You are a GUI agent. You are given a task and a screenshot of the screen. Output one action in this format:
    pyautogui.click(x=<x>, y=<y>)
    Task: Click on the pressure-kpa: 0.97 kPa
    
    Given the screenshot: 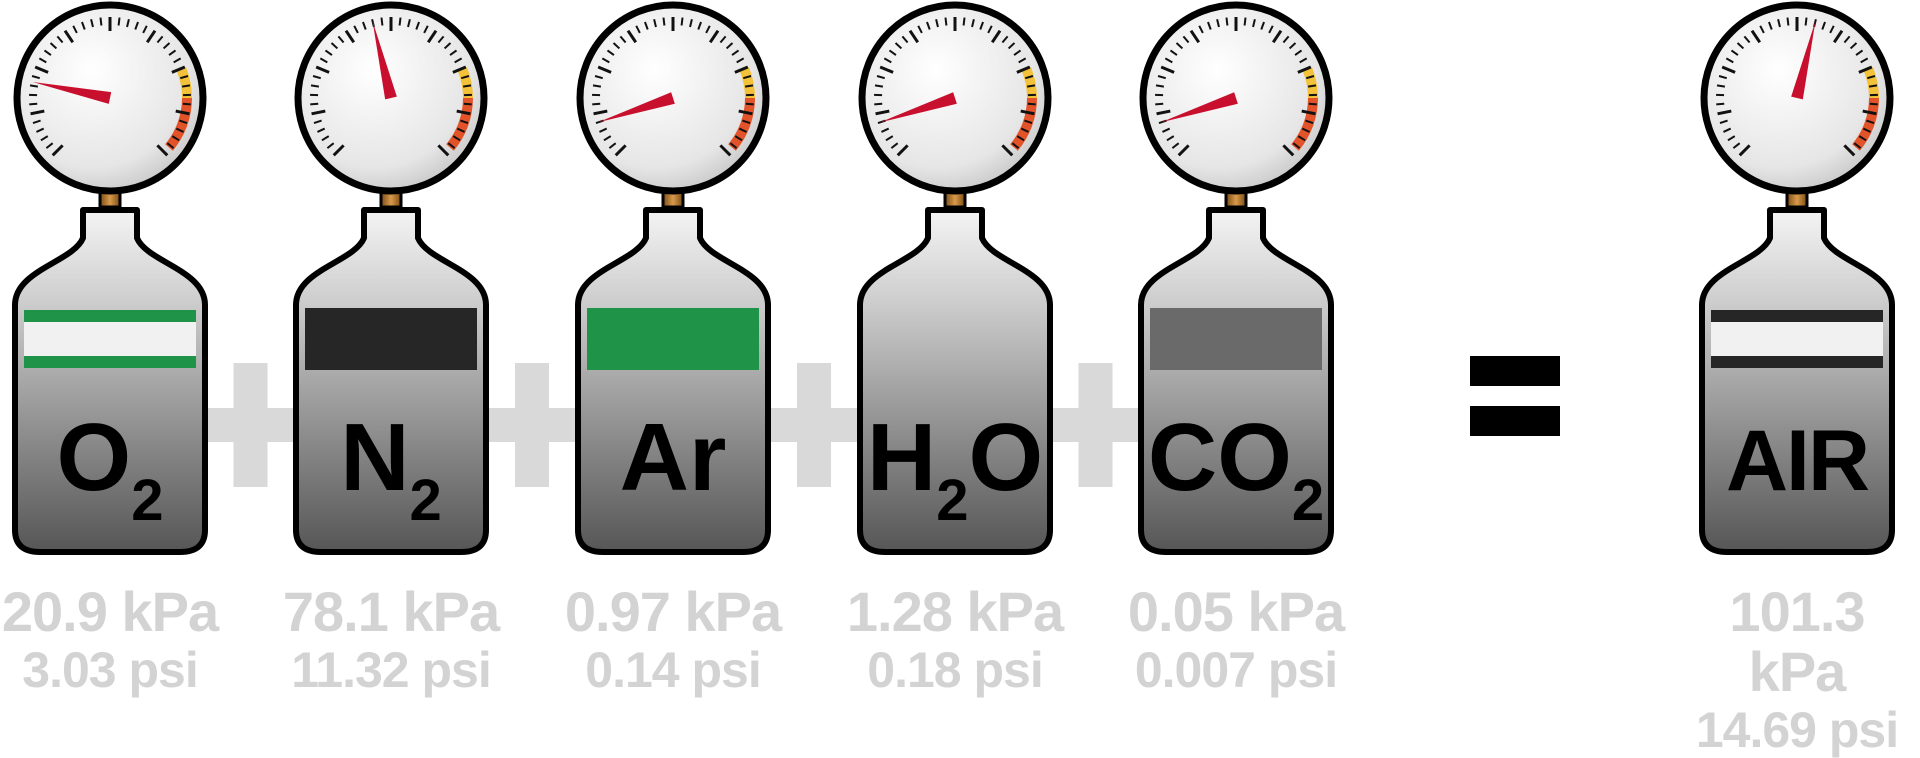 What is the action you would take?
    pyautogui.click(x=673, y=612)
    